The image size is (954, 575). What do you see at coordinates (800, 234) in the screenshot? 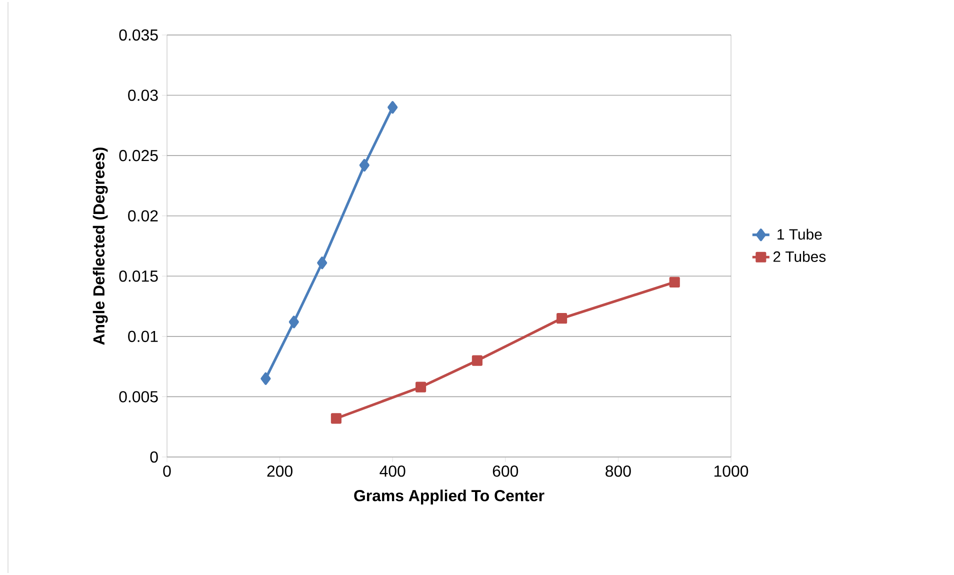
I see `legend-label: 1 Tube` at bounding box center [800, 234].